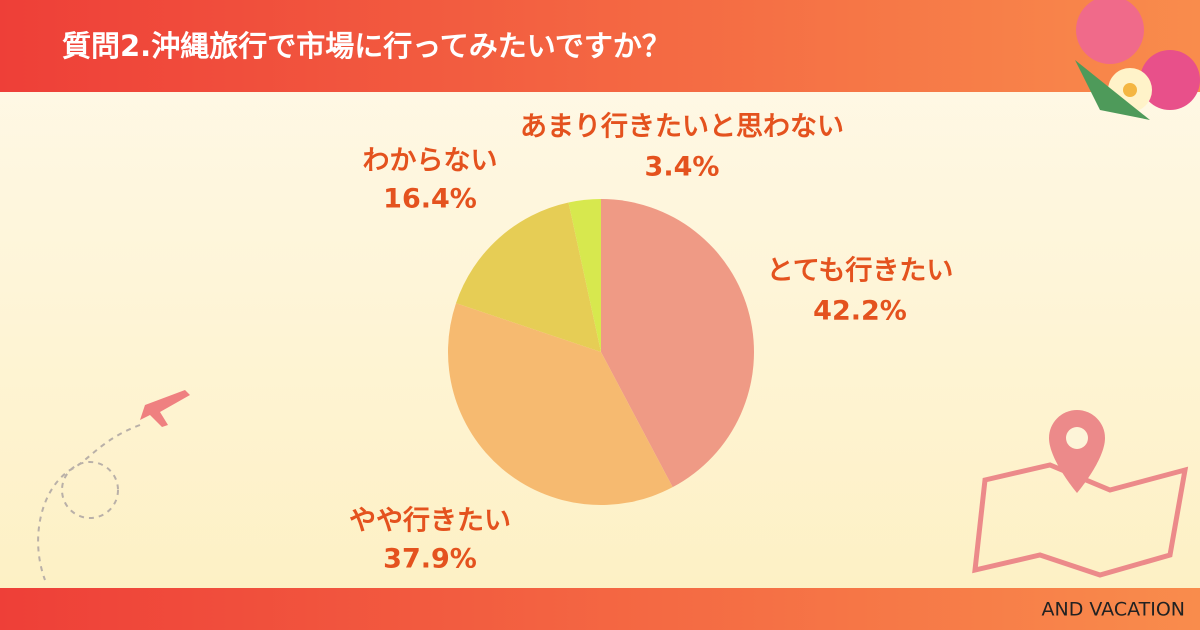 The width and height of the screenshot is (1200, 630). I want to click on title: 質問2.沖縄旅行で市場に行ってみたいですか？, so click(366, 46).